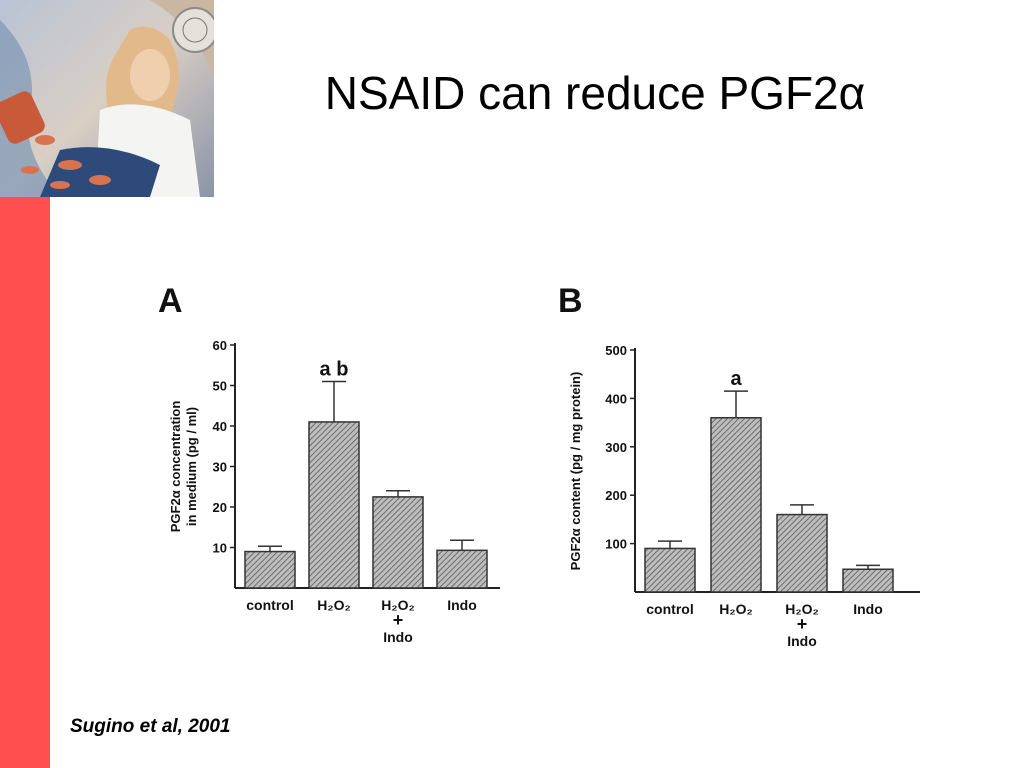  I want to click on bar-annotation: a, so click(736, 379).